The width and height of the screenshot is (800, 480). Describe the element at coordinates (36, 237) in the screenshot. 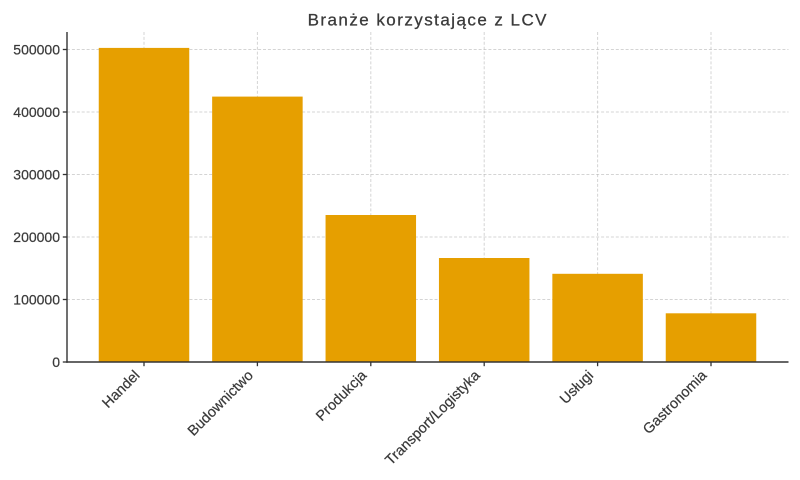

I see `svg-text: 200000` at that location.